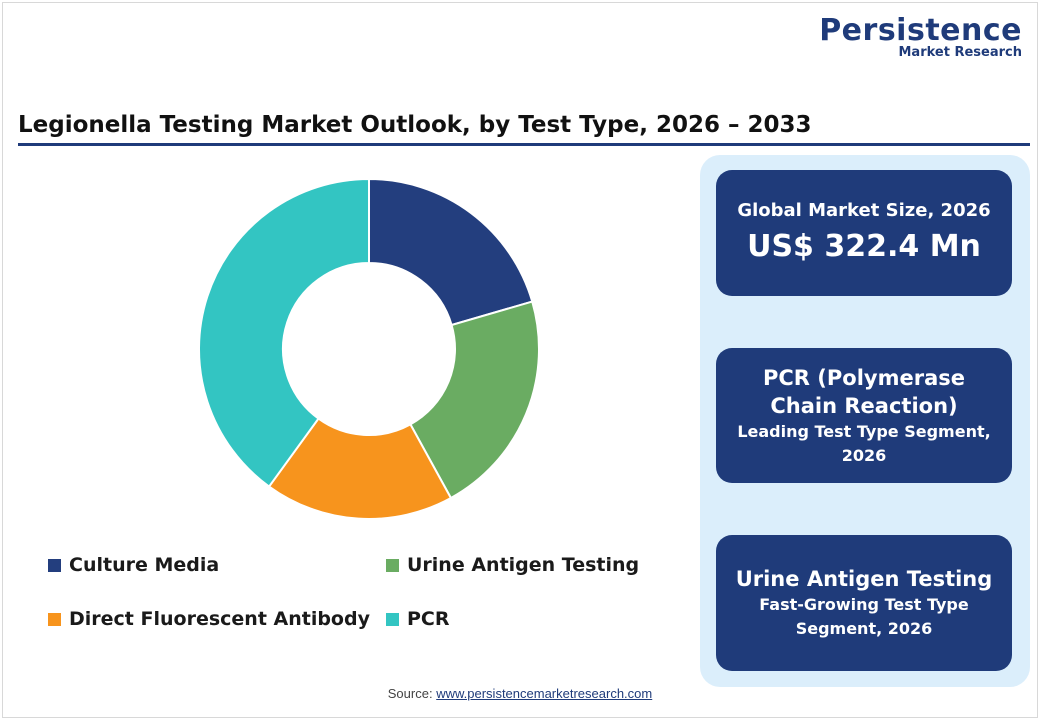  Describe the element at coordinates (392, 619) in the screenshot. I see `legend-swatch-pcr` at that location.